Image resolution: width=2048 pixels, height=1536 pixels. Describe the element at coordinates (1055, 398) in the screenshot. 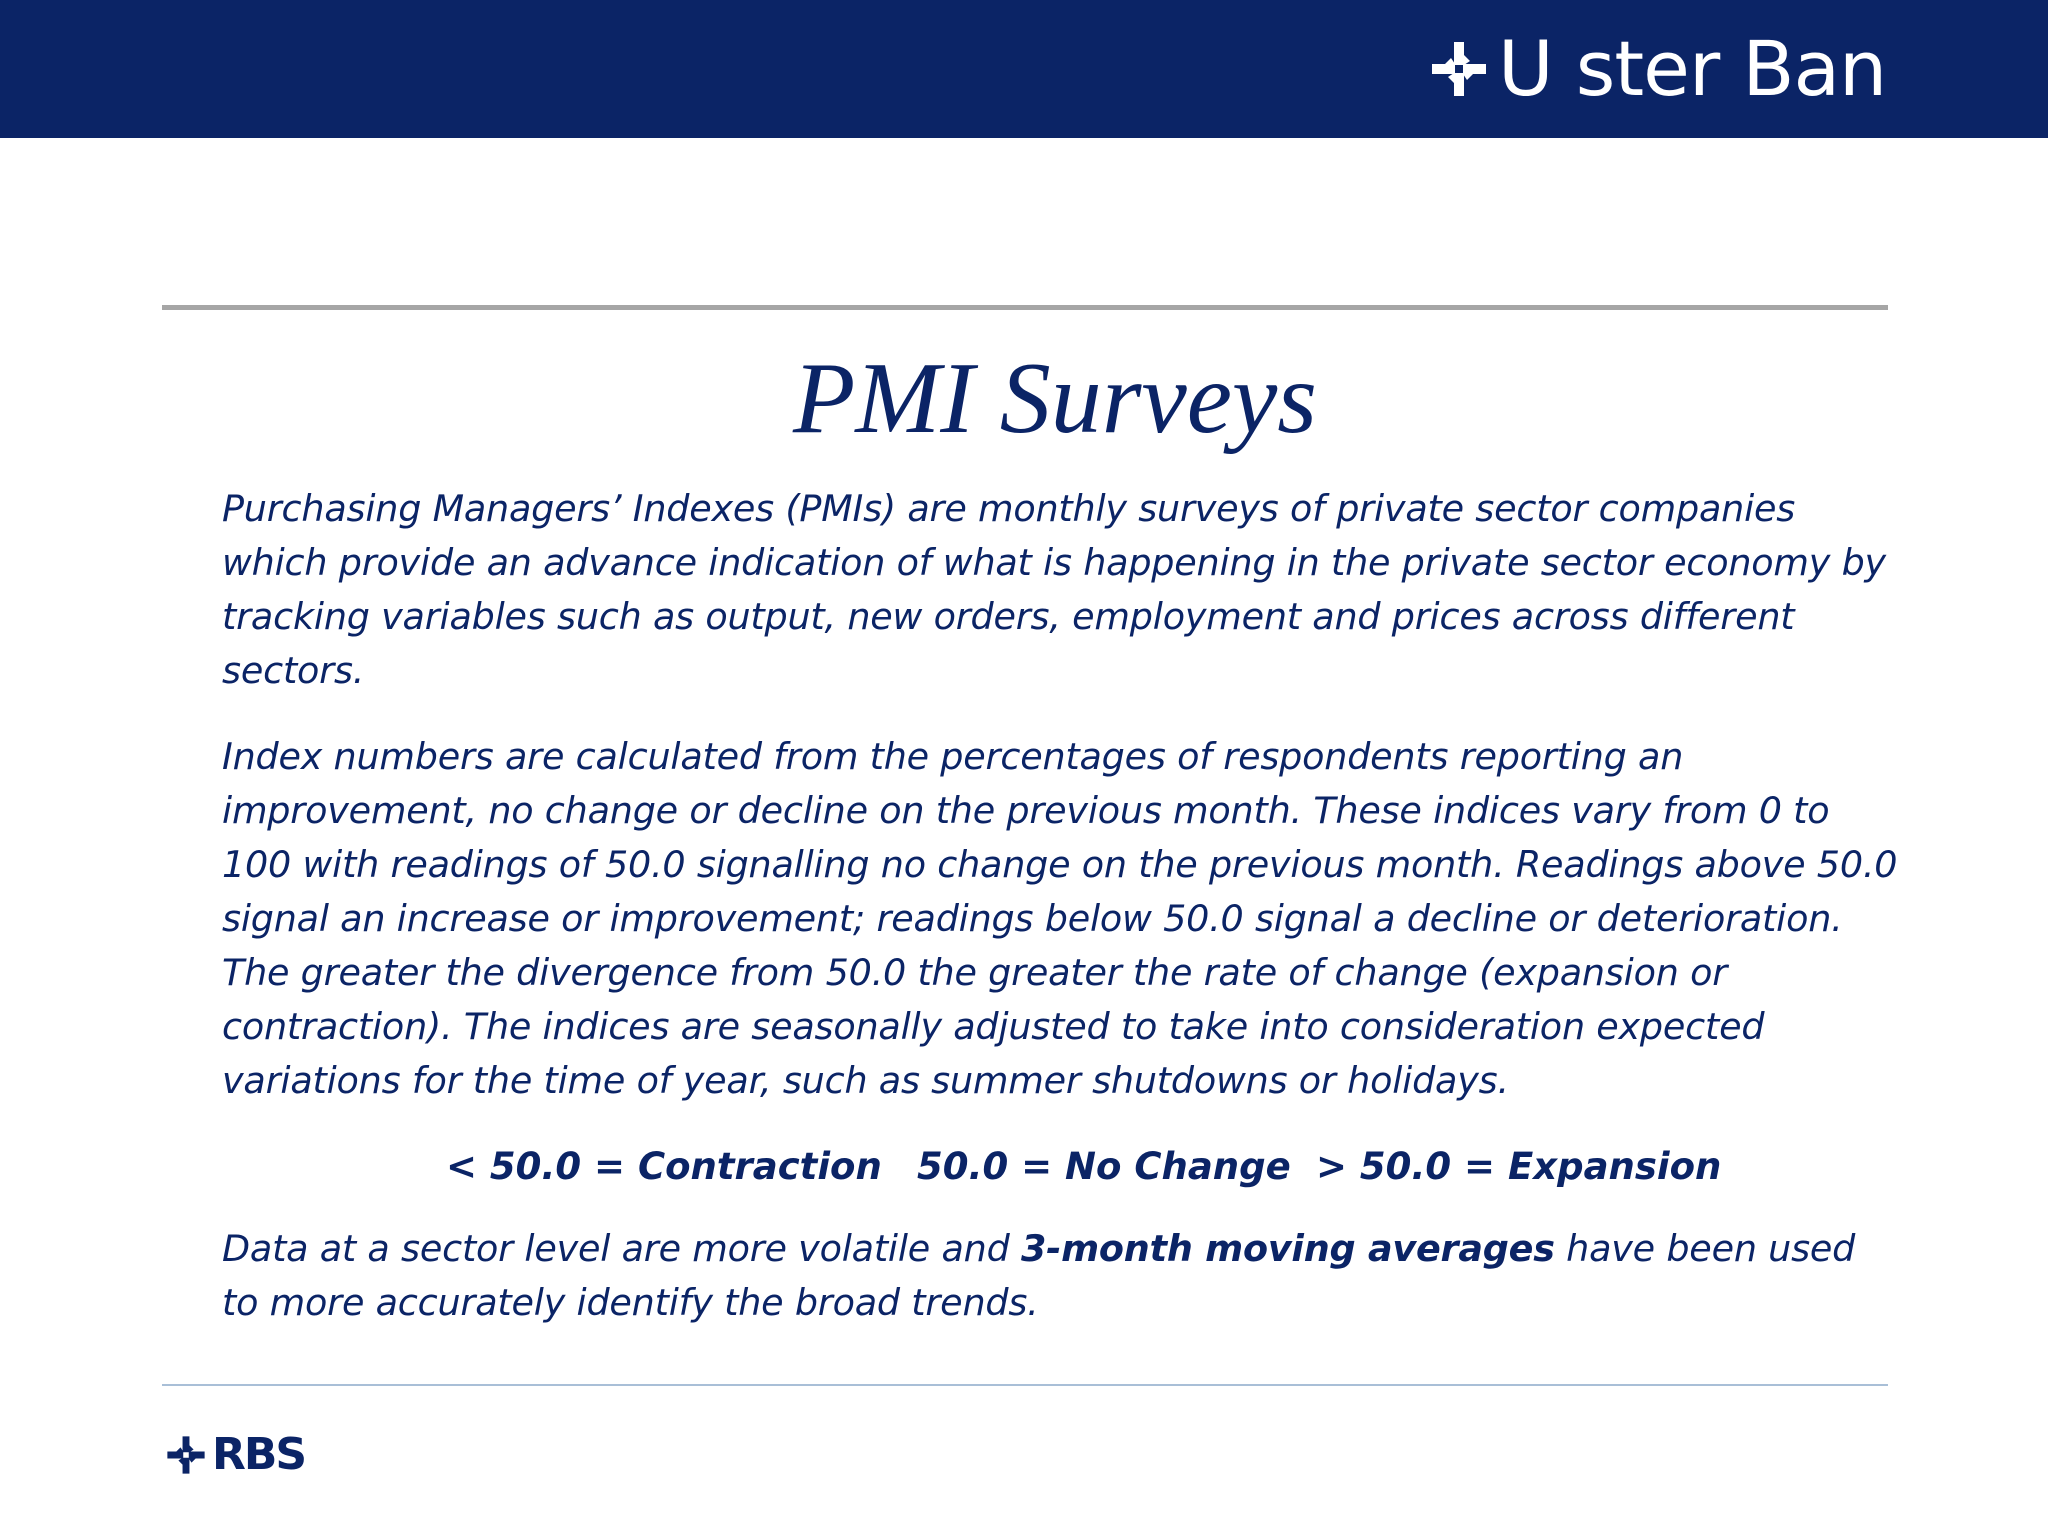

I see `page-title: PMI Surveys` at that location.